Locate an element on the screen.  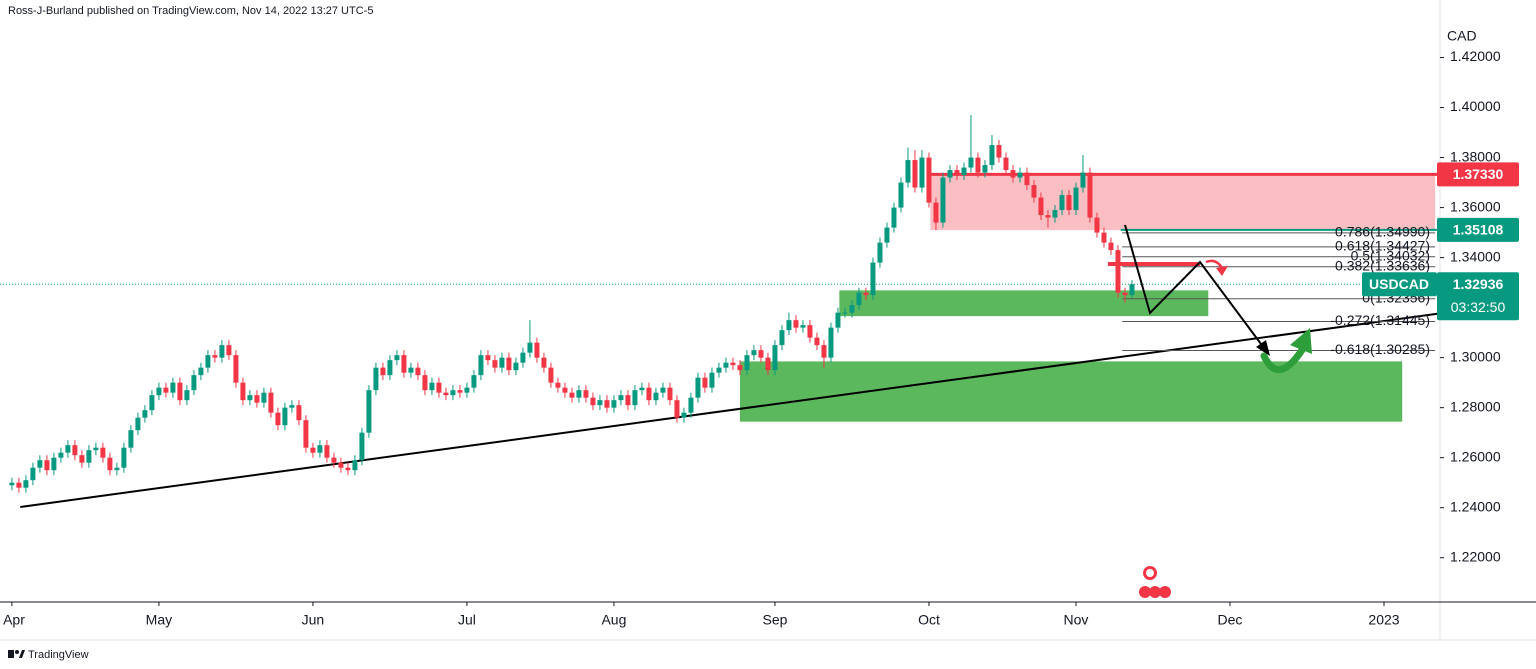
symbol-label: USDCAD is located at coordinates (1399, 284).